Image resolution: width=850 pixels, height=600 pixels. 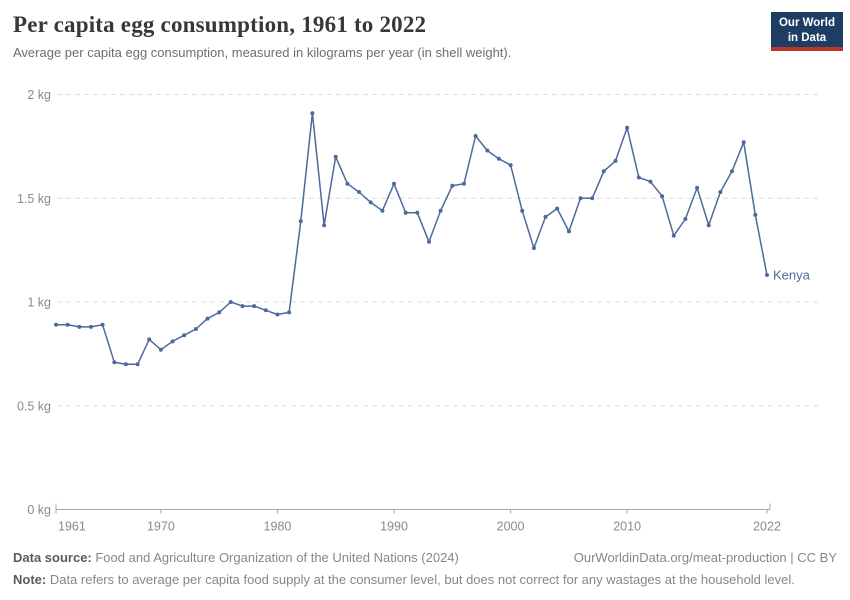 What do you see at coordinates (184, 335) in the screenshot?
I see `data-point-1972` at bounding box center [184, 335].